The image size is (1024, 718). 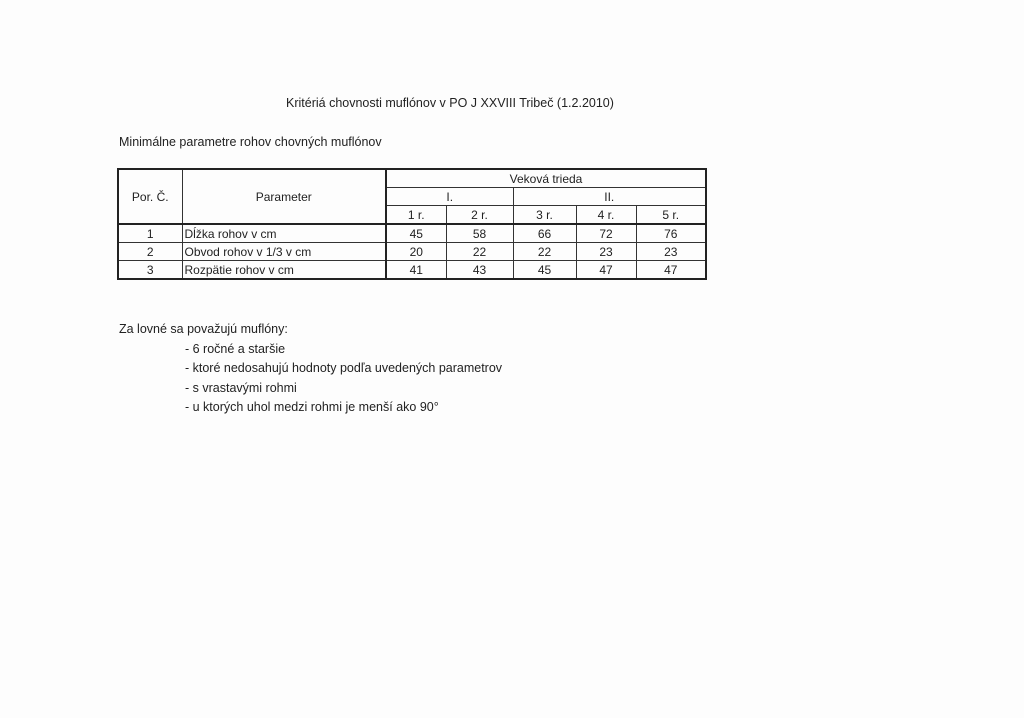 What do you see at coordinates (235, 348) in the screenshot?
I see `notes-item: - 6 ročné a staršie` at bounding box center [235, 348].